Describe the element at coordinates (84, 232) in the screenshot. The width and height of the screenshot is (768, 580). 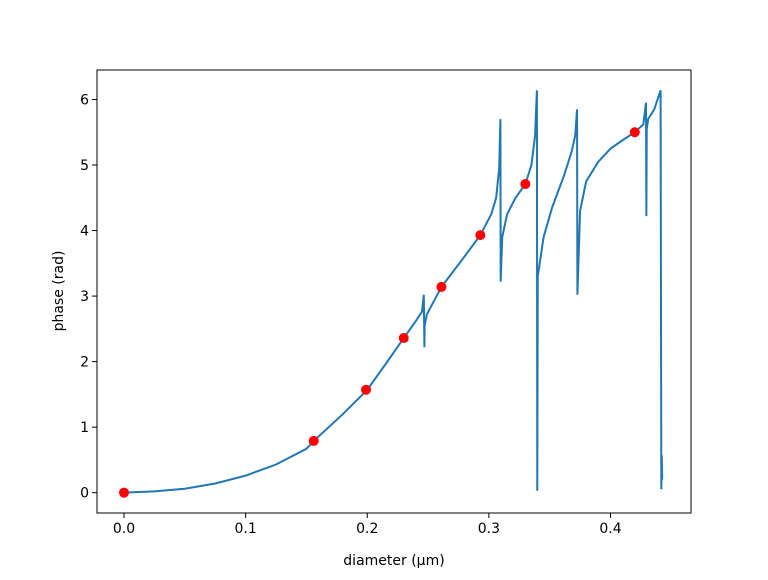
I see `y-tick-label: 4` at that location.